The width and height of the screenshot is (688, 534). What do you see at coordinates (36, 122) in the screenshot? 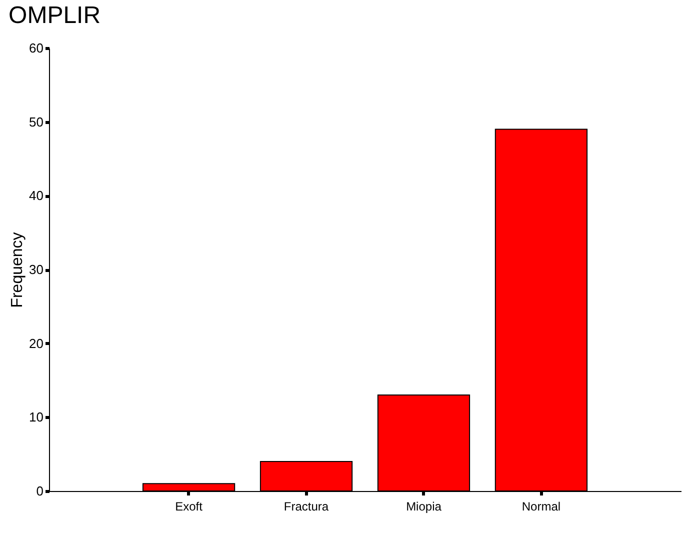
I see `y-tick-label: 50` at bounding box center [36, 122].